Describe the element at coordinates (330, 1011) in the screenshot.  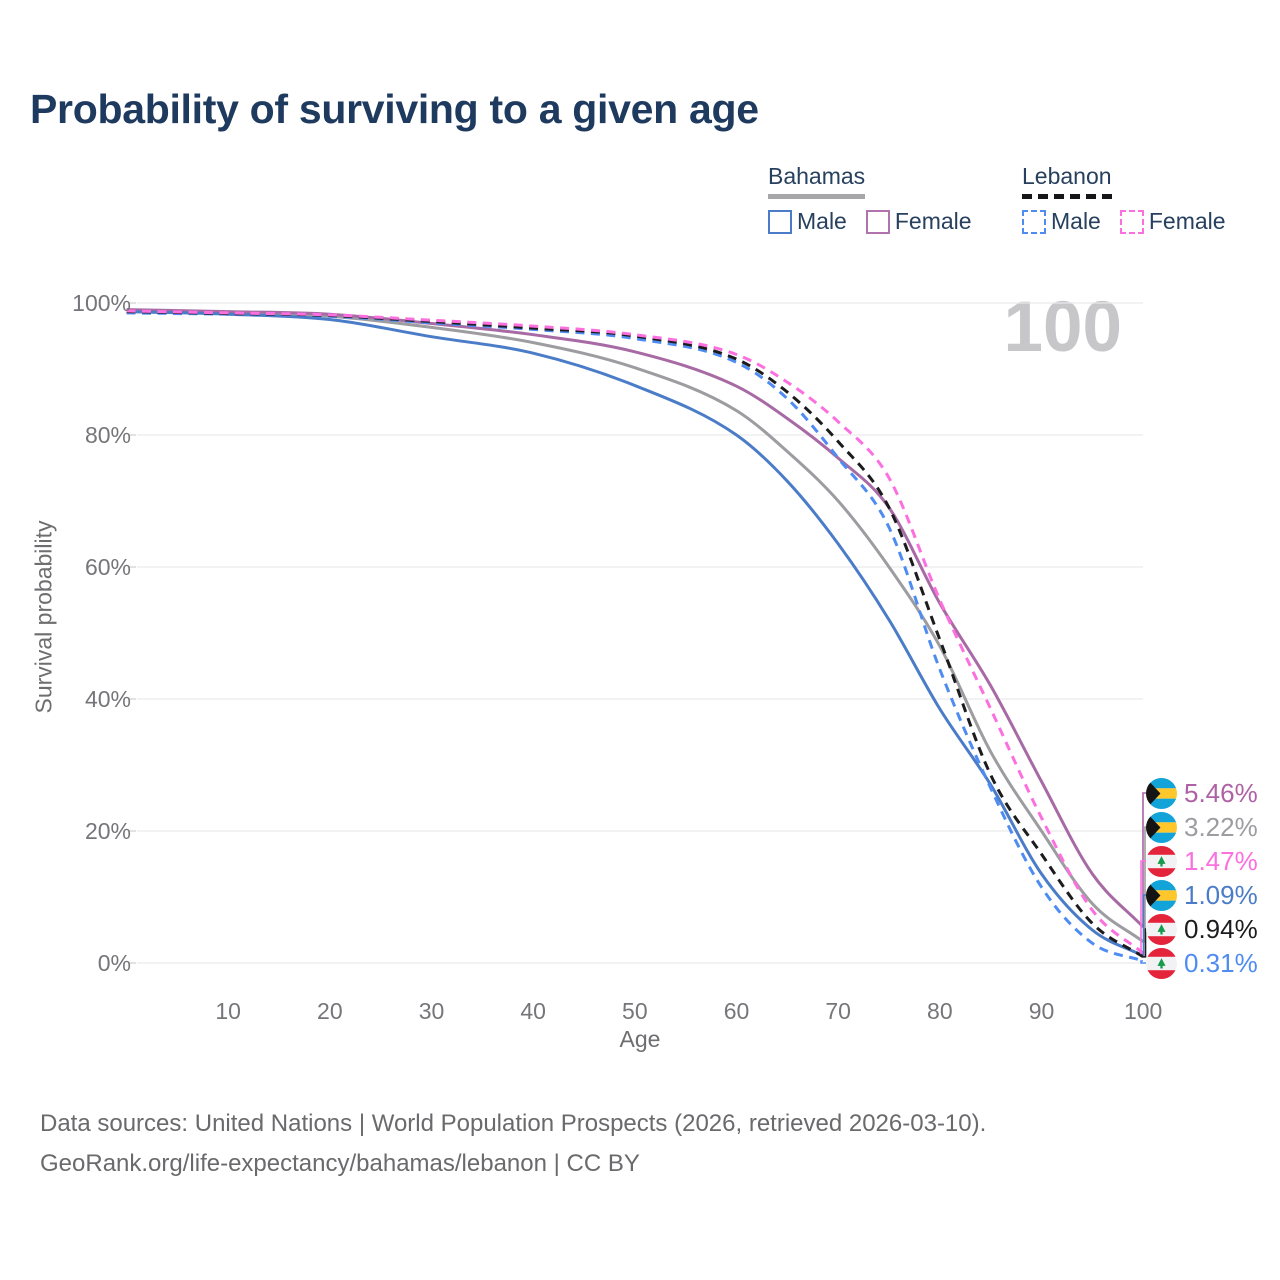
I see `x-tick-label-20: 20` at that location.